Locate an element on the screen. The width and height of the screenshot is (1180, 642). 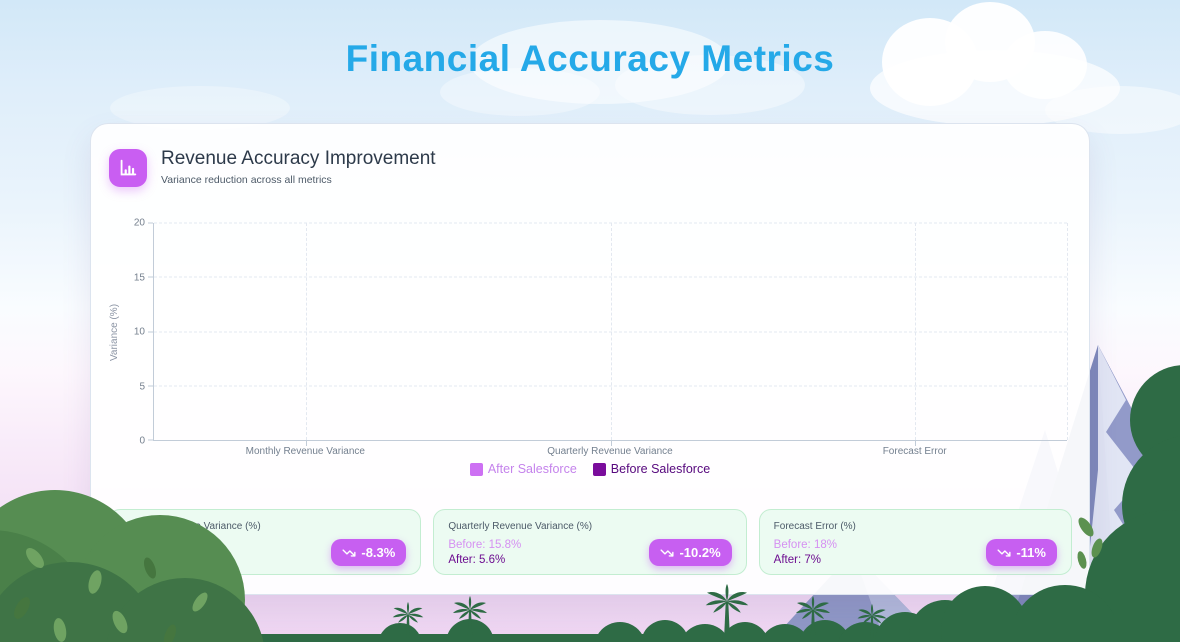
delta-value: -11% is located at coordinates (1031, 552).